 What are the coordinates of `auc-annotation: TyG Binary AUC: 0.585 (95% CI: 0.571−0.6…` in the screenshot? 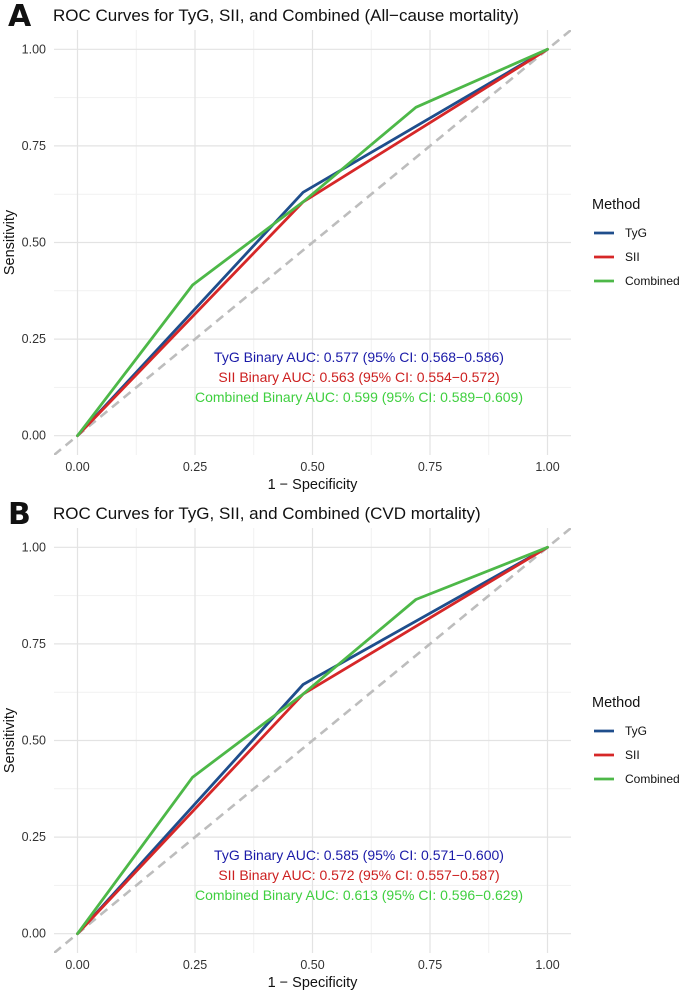 It's located at (359, 855).